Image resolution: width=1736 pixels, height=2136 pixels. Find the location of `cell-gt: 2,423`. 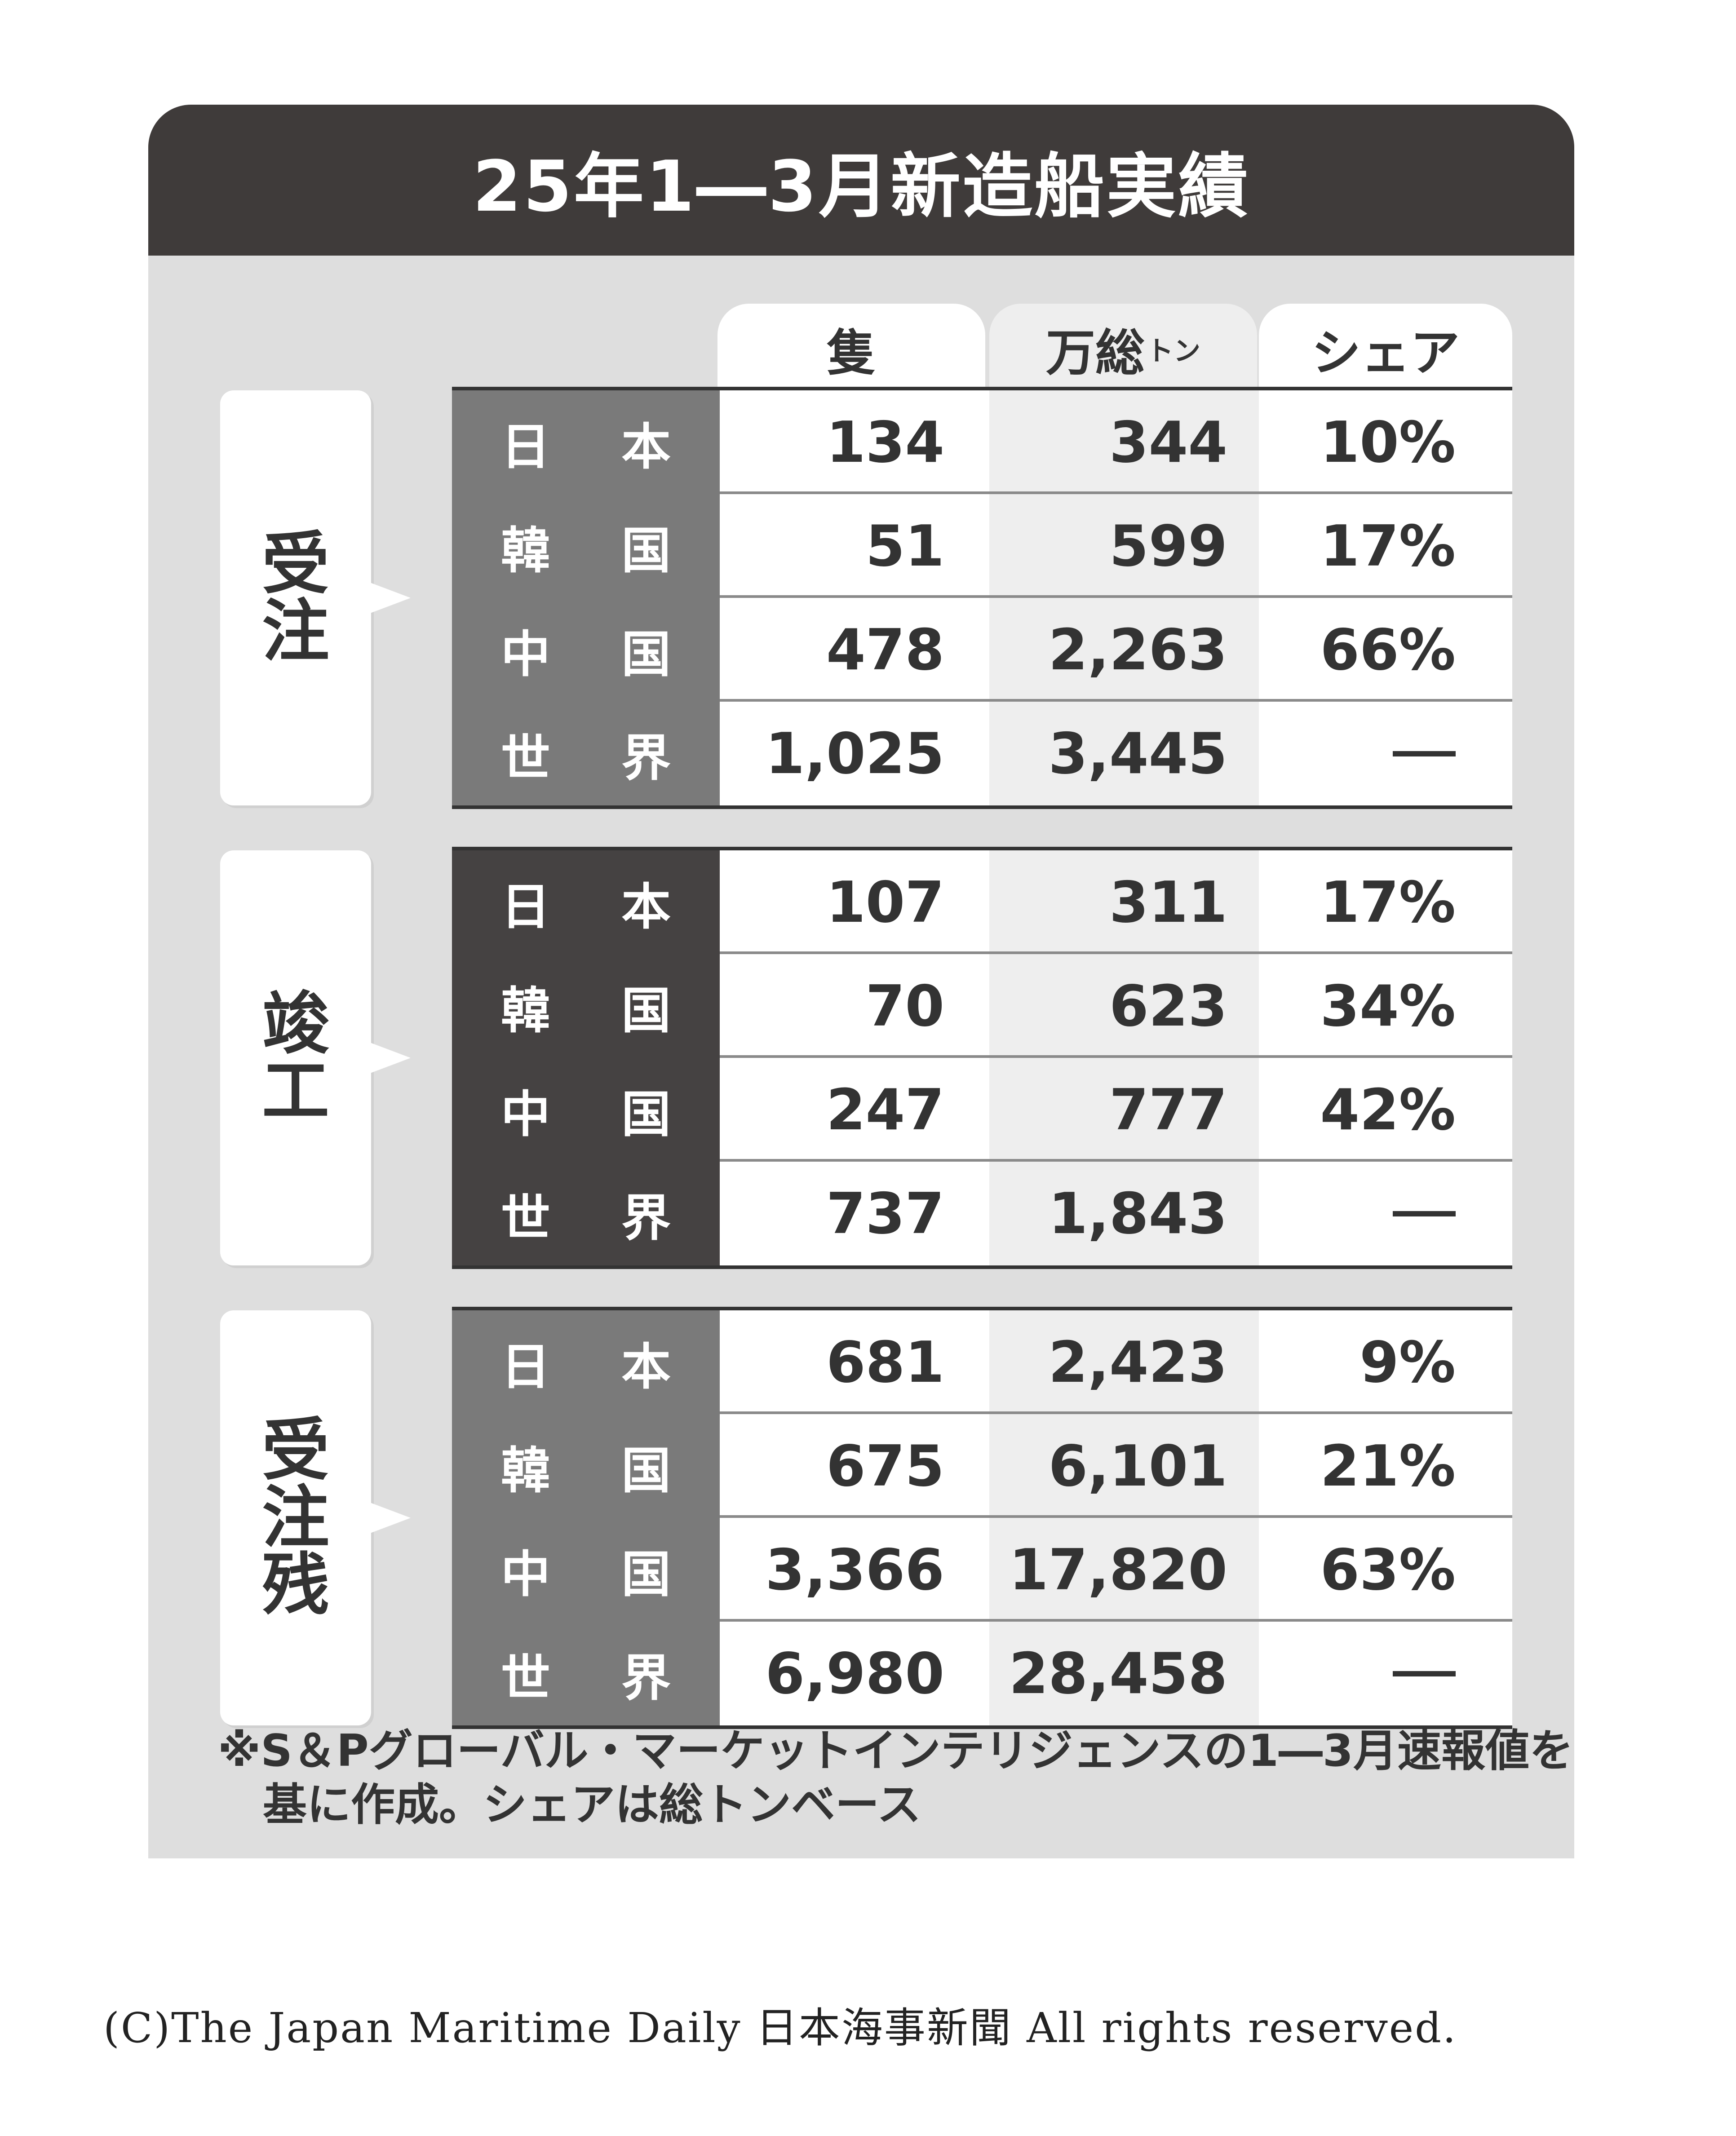

cell-gt: 2,423 is located at coordinates (1124, 1362).